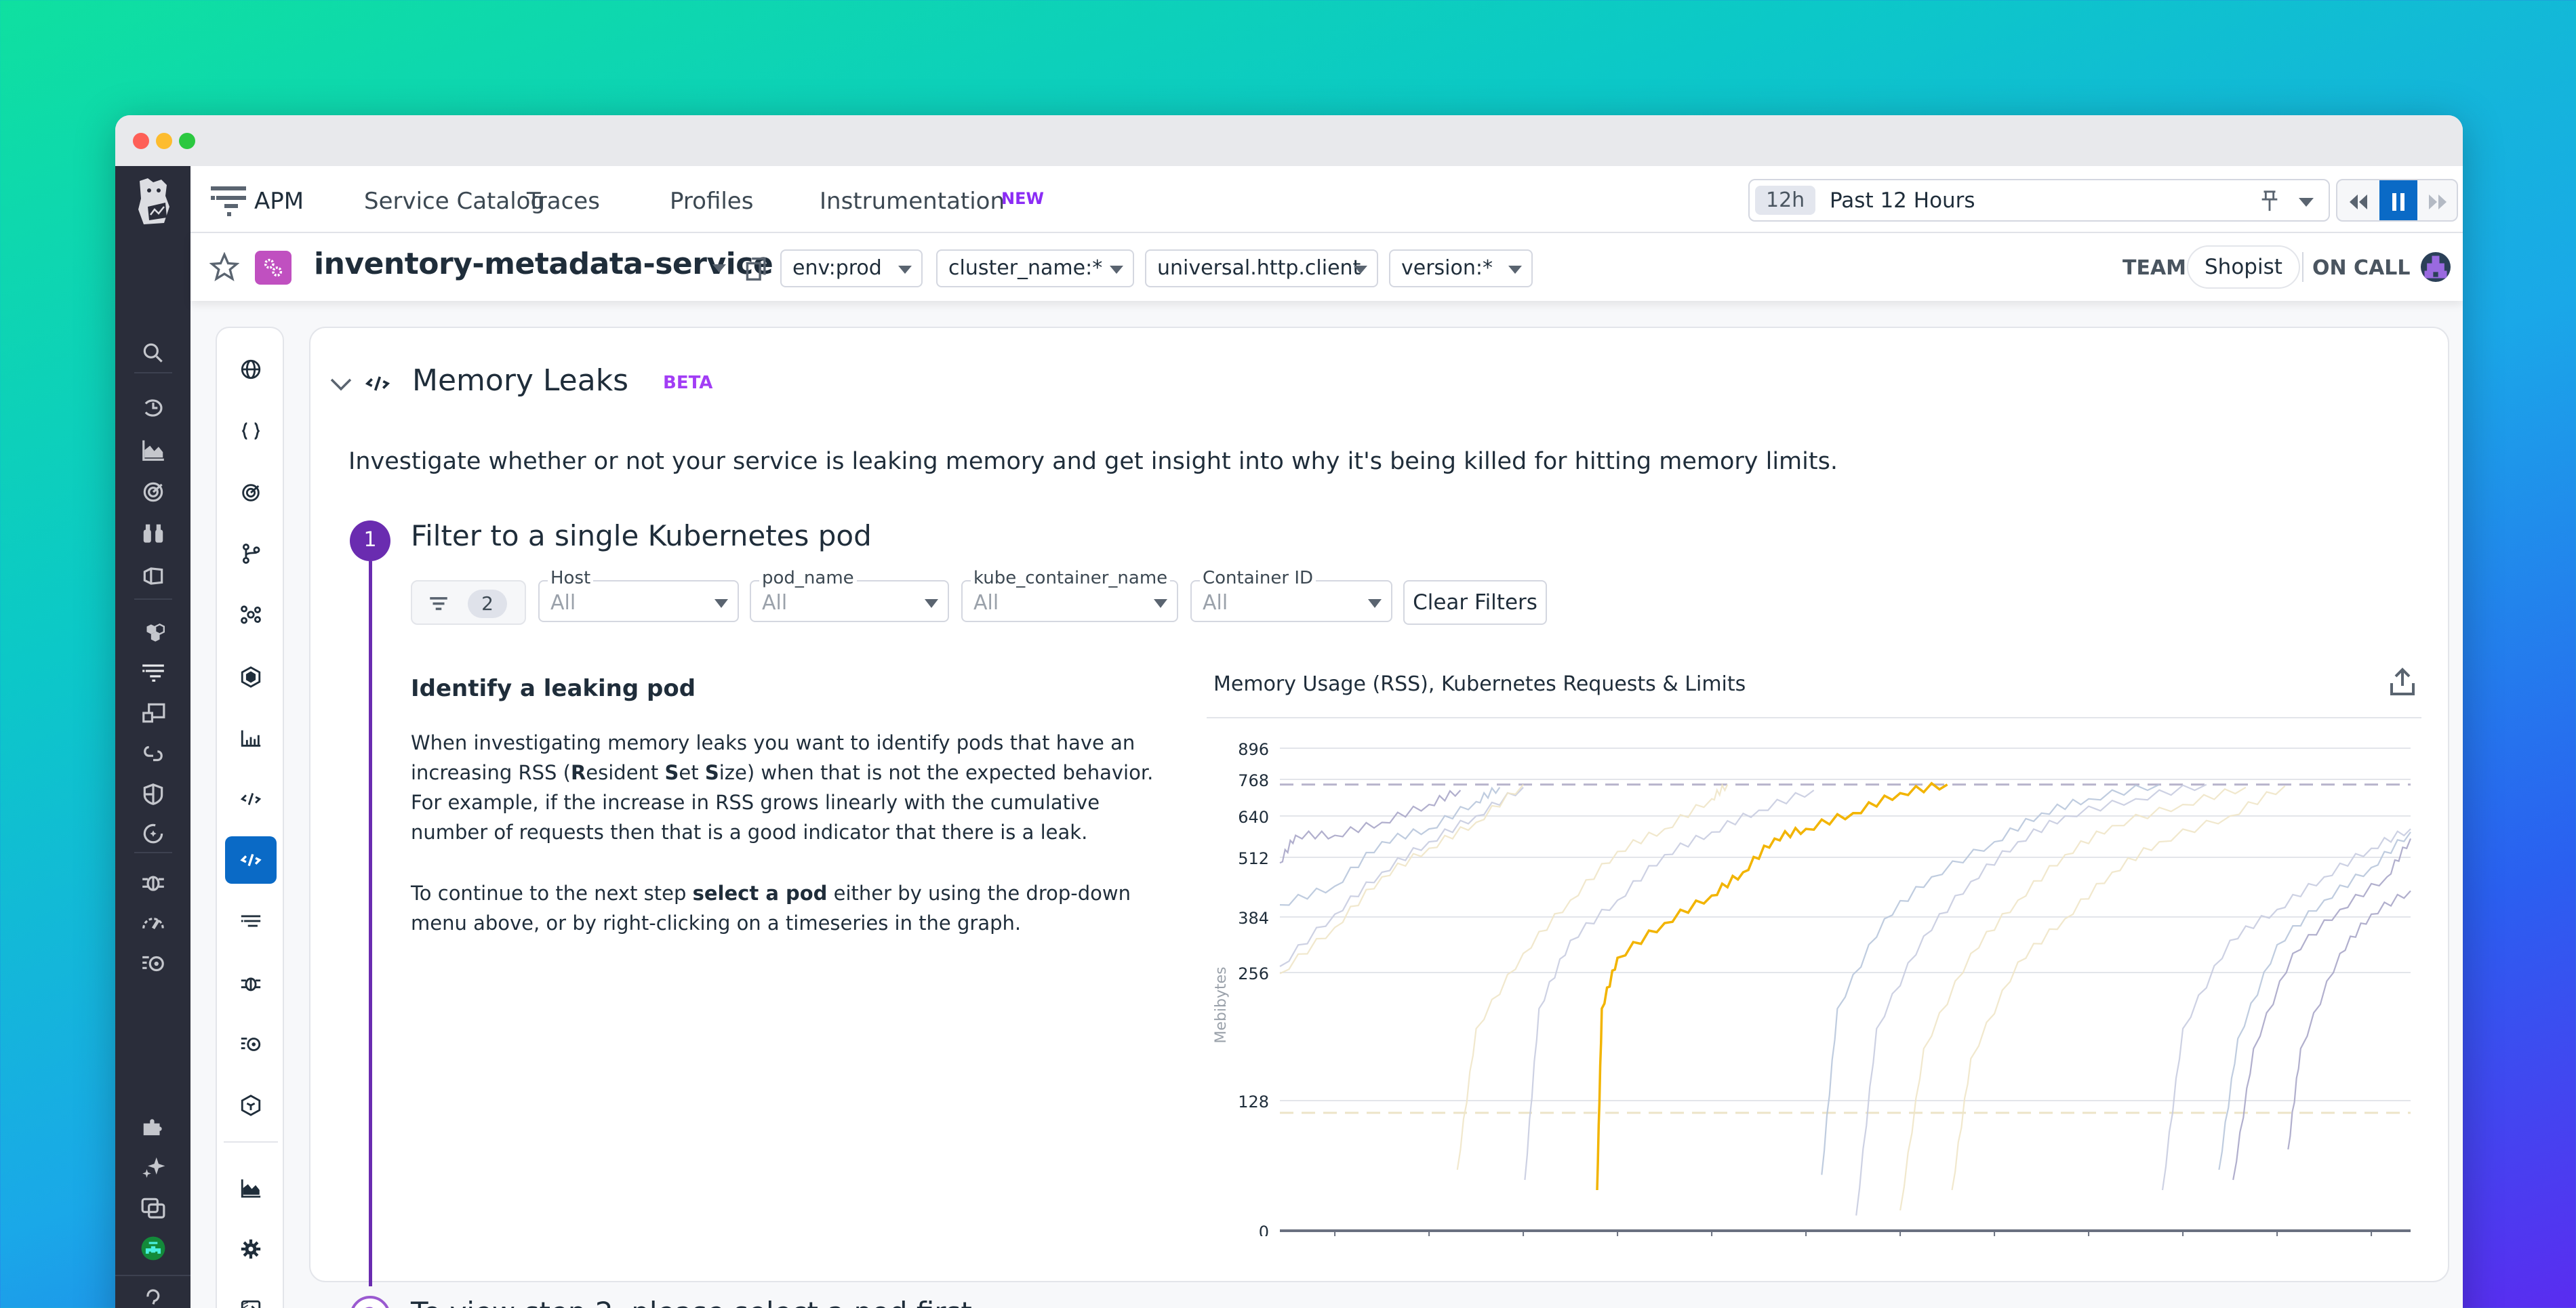 Image resolution: width=2576 pixels, height=1308 pixels. Describe the element at coordinates (187, 141) in the screenshot. I see `maximize-window-button` at that location.